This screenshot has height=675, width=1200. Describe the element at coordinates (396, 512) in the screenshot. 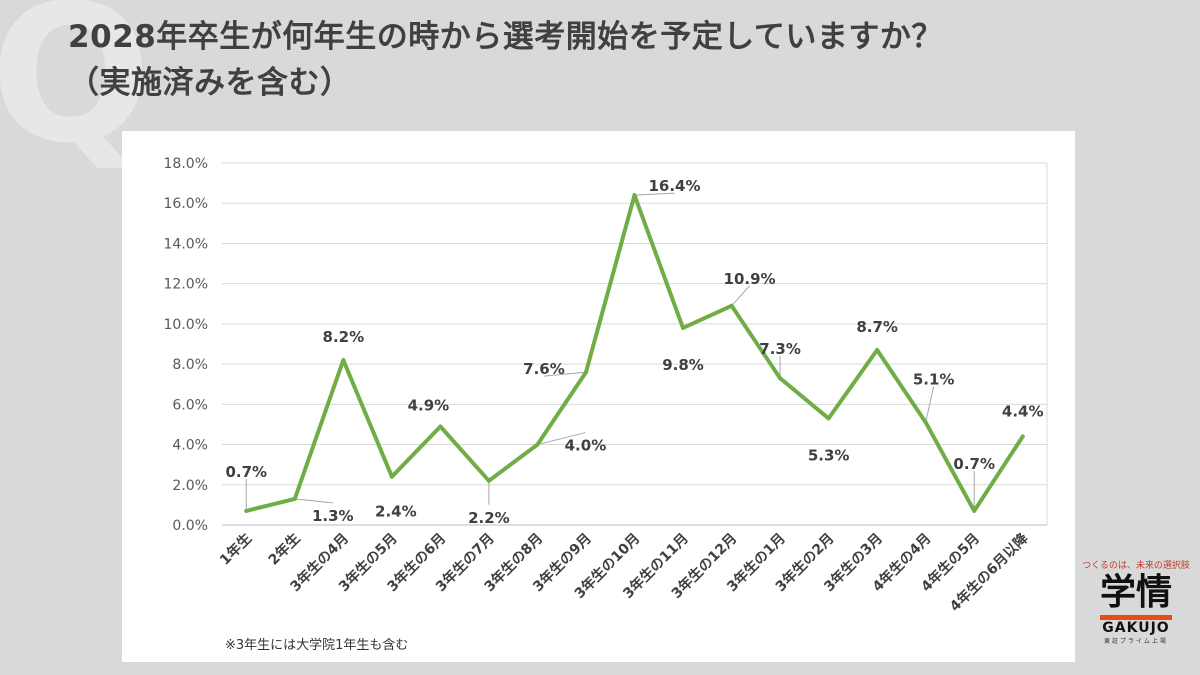

I see `data-label: 2.4%` at that location.